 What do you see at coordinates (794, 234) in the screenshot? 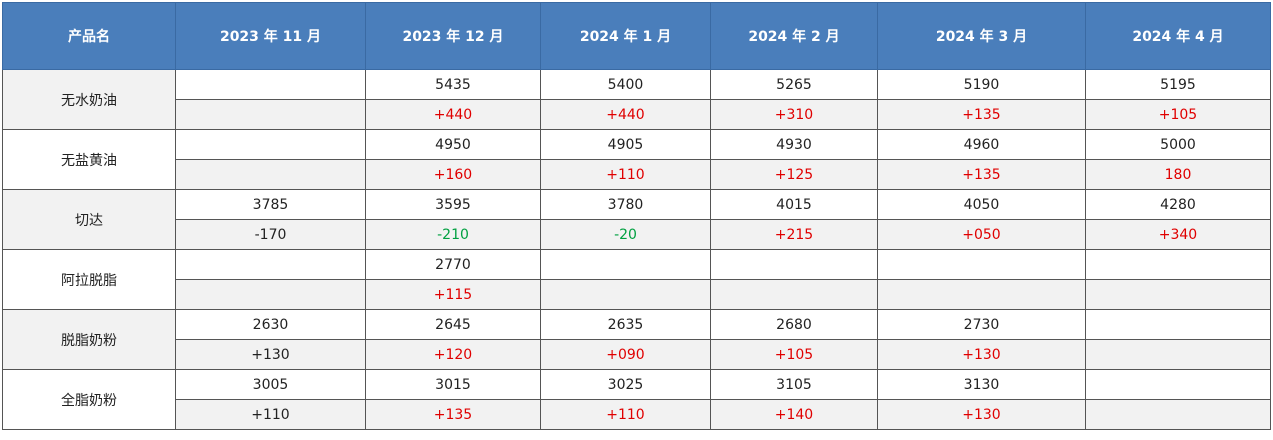
I see `change-cell: +215` at bounding box center [794, 234].